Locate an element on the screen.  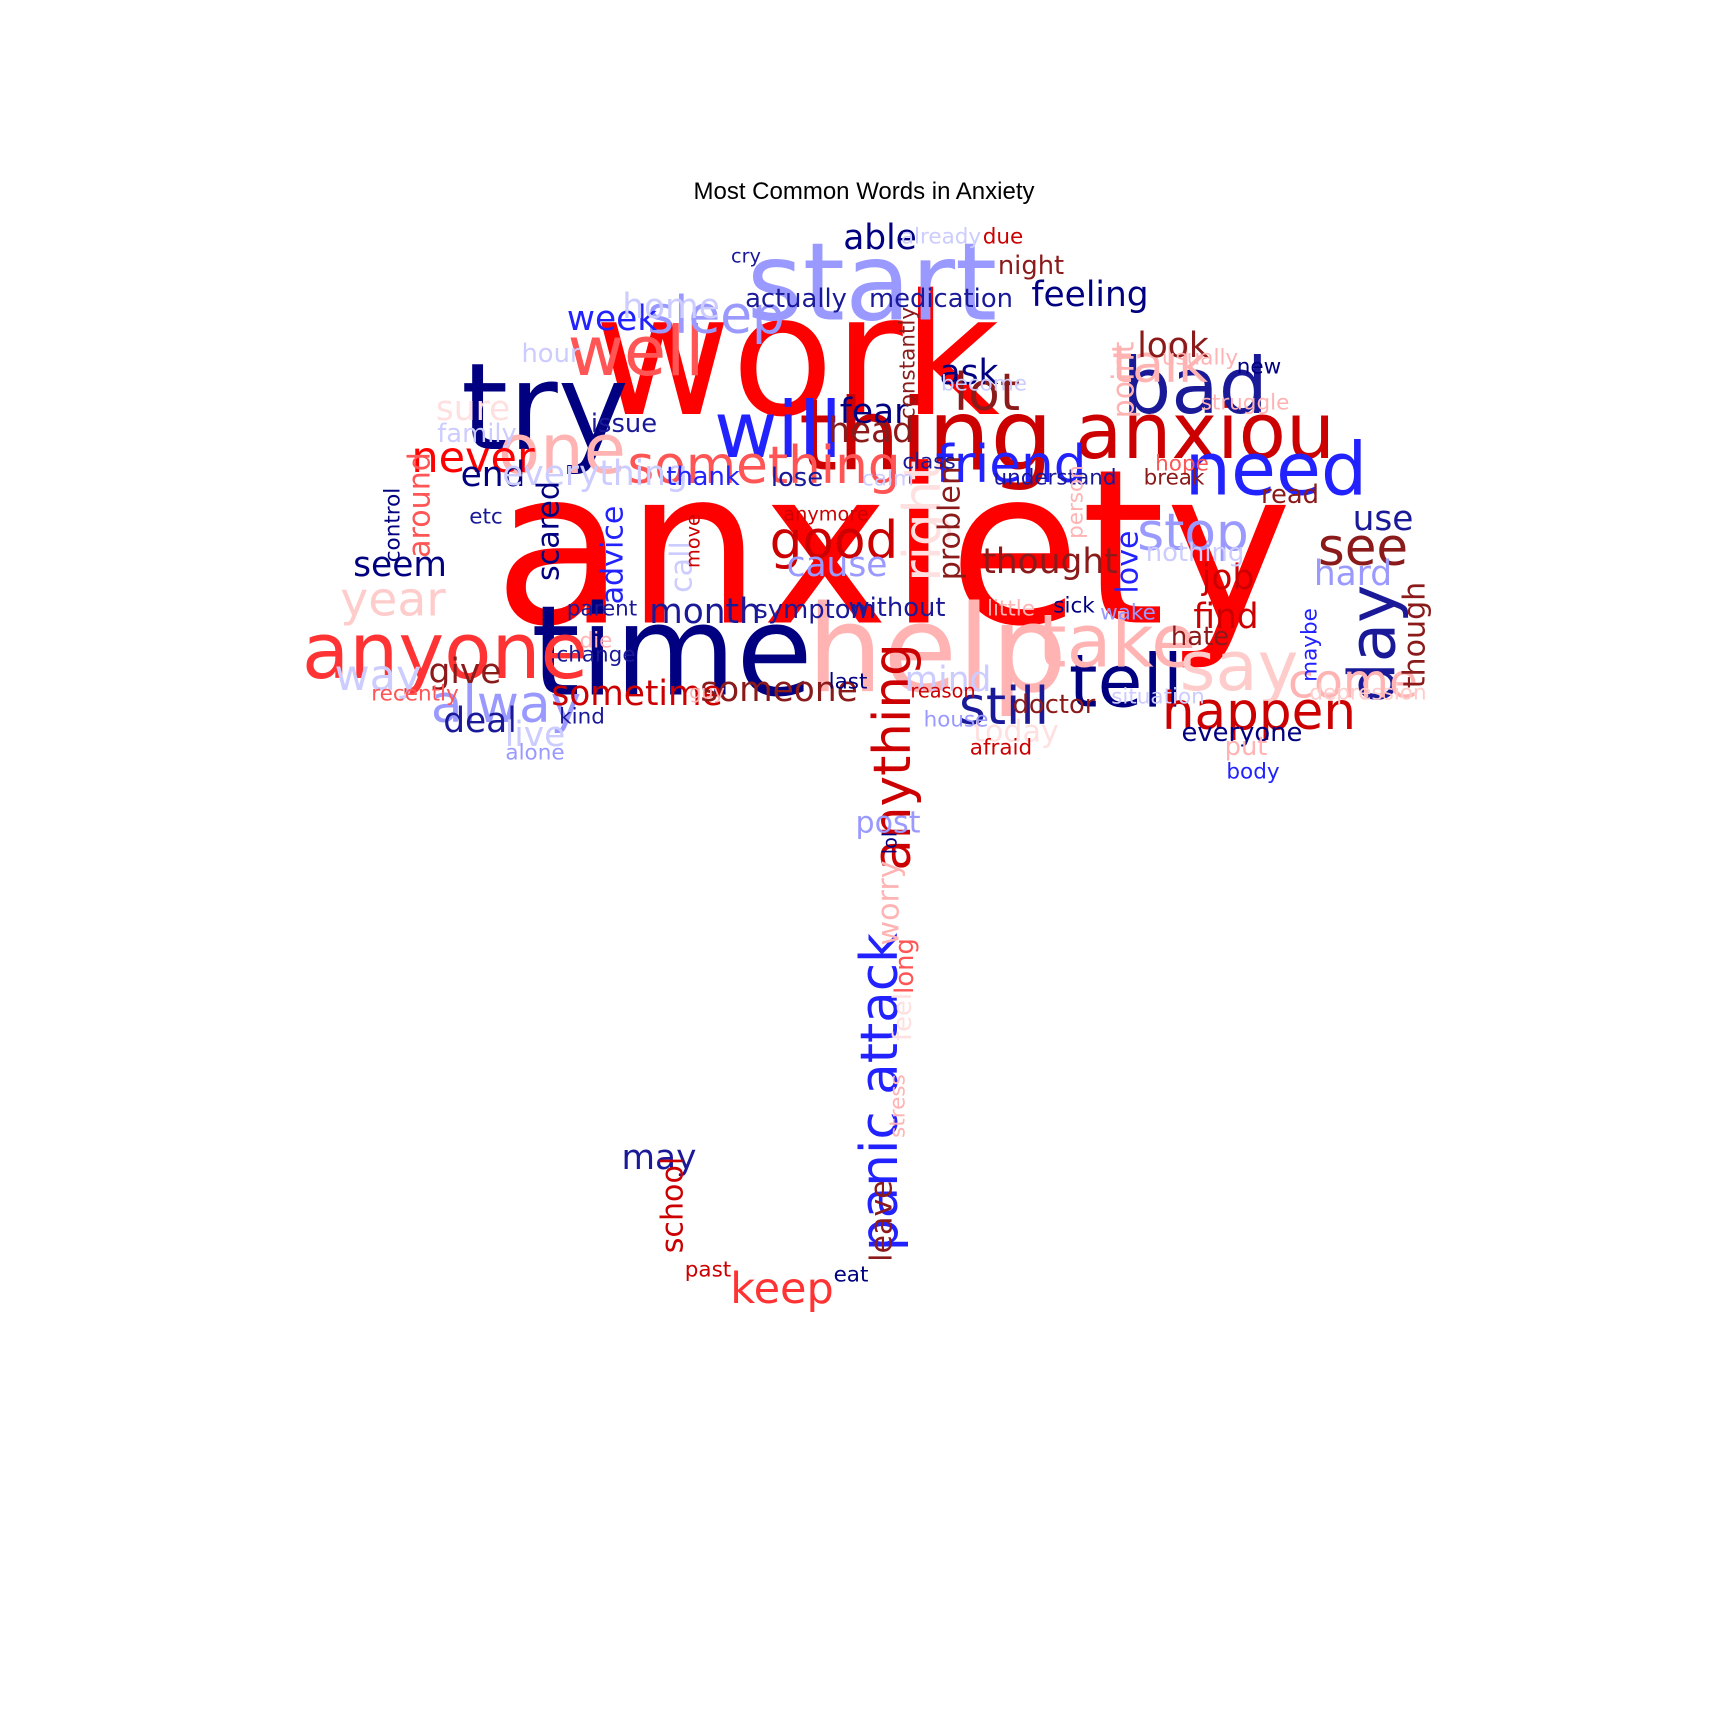
word-time: time is located at coordinates (672, 652).